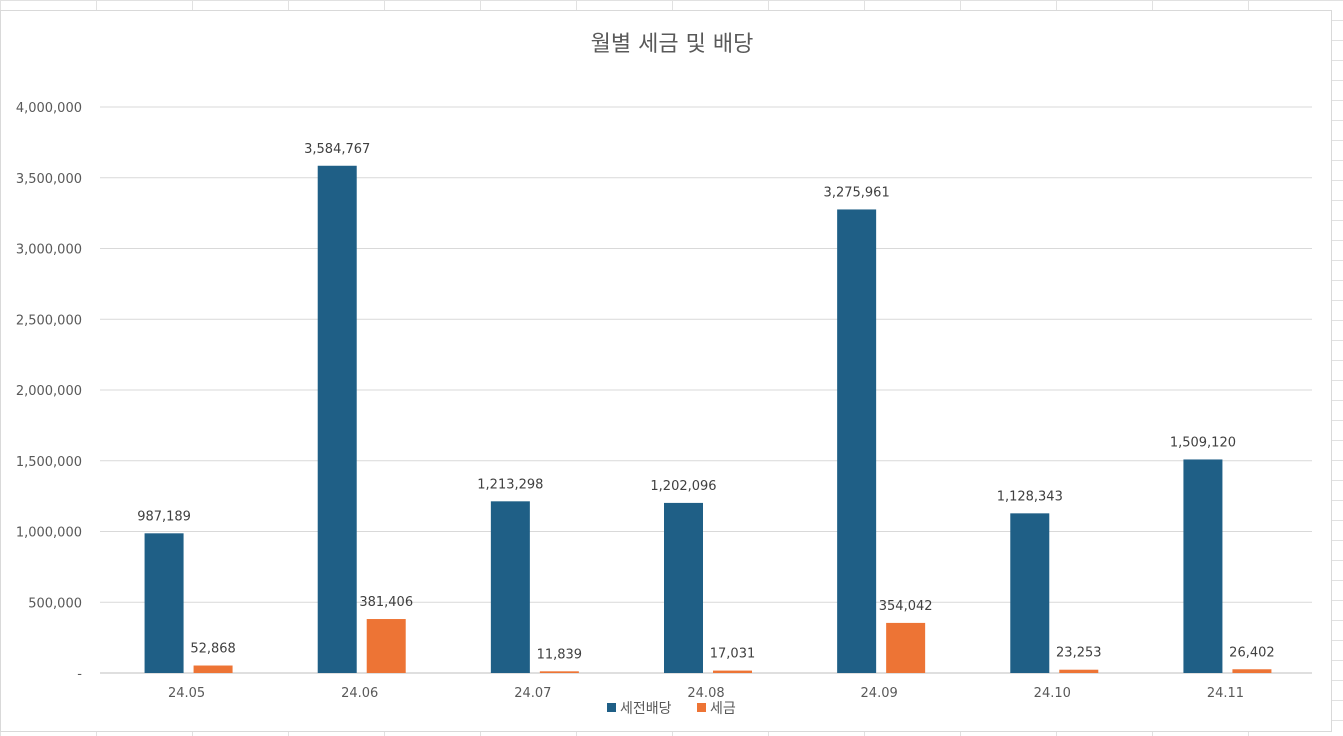 This screenshot has width=1343, height=736. What do you see at coordinates (359, 693) in the screenshot?
I see `x-tick-label: 24.06` at bounding box center [359, 693].